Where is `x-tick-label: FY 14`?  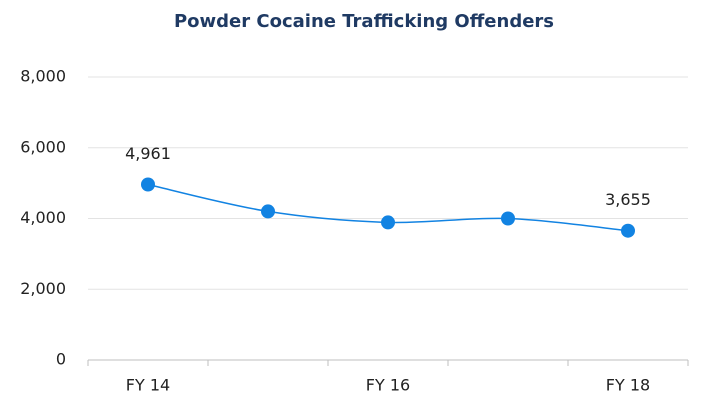 x-tick-label: FY 14 is located at coordinates (148, 385).